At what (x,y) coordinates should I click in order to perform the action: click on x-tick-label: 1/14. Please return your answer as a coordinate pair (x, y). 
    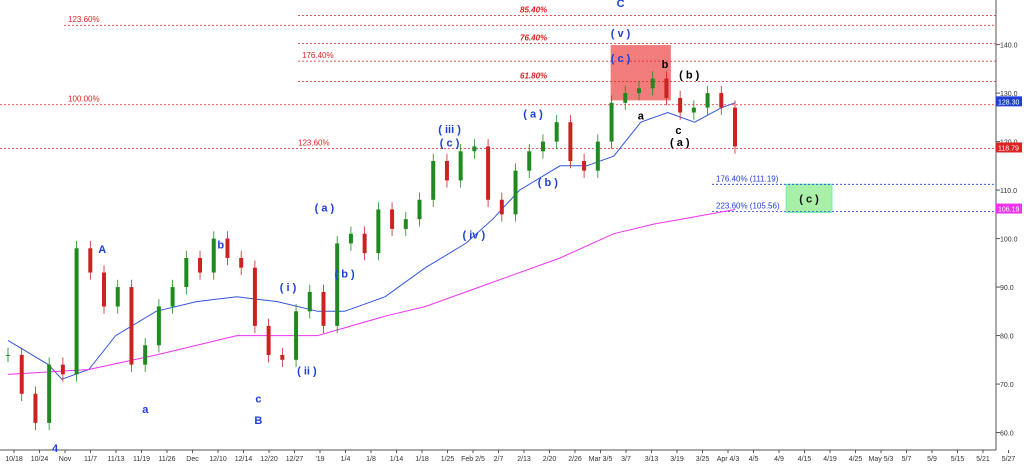
    Looking at the image, I should click on (397, 459).